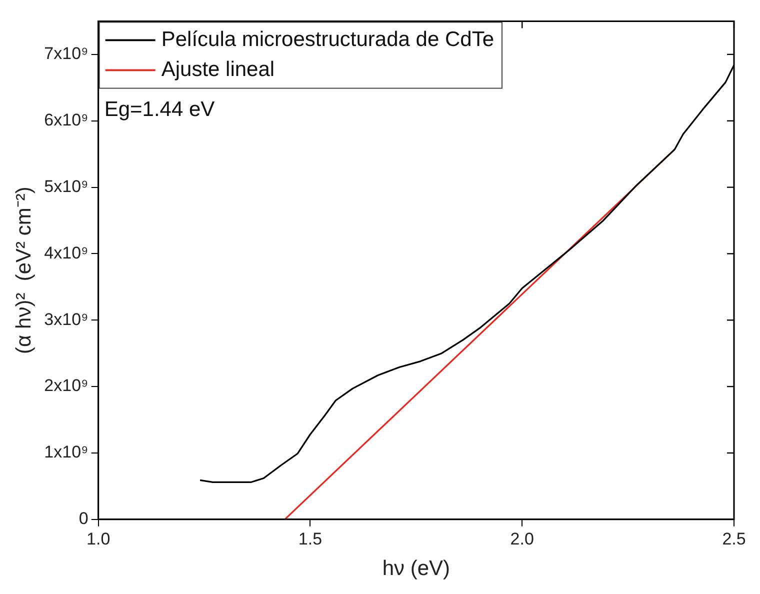 The height and width of the screenshot is (594, 760). I want to click on x-tick-label: 1.5, so click(310, 538).